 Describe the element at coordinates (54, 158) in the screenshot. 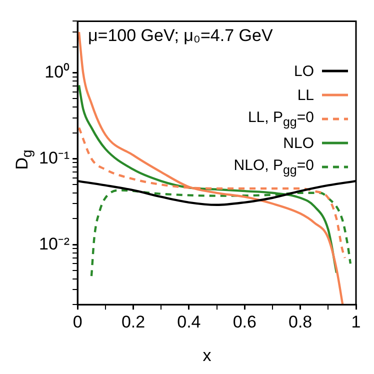

I see `y-tick-label: 10⁻¹` at that location.